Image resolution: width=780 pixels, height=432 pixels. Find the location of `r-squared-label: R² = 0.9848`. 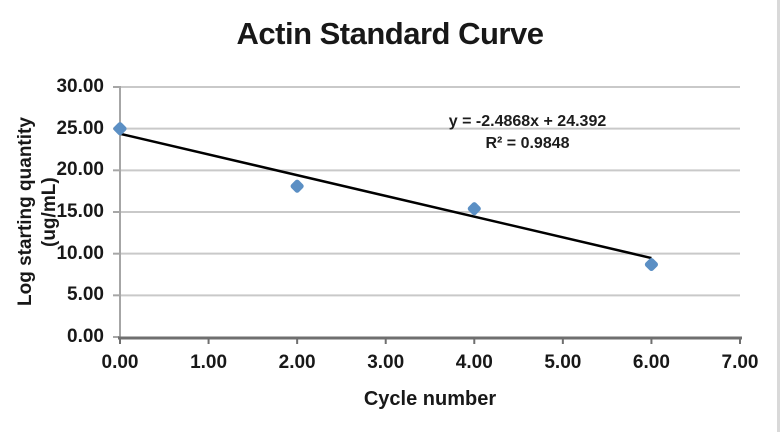

r-squared-label: R² = 0.9848 is located at coordinates (527, 143).